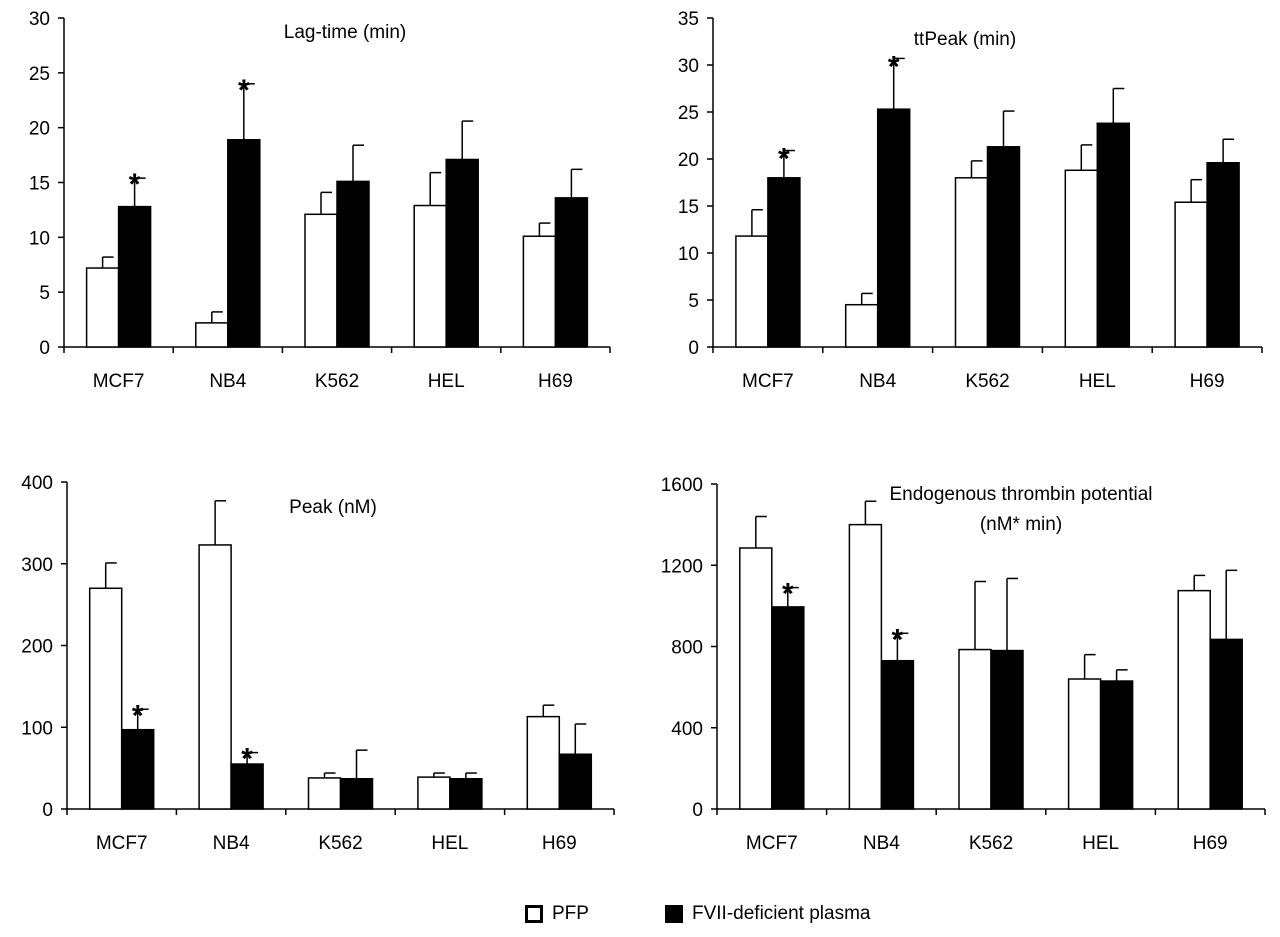  What do you see at coordinates (687, 648) in the screenshot?
I see `y-tick-label: 800` at bounding box center [687, 648].